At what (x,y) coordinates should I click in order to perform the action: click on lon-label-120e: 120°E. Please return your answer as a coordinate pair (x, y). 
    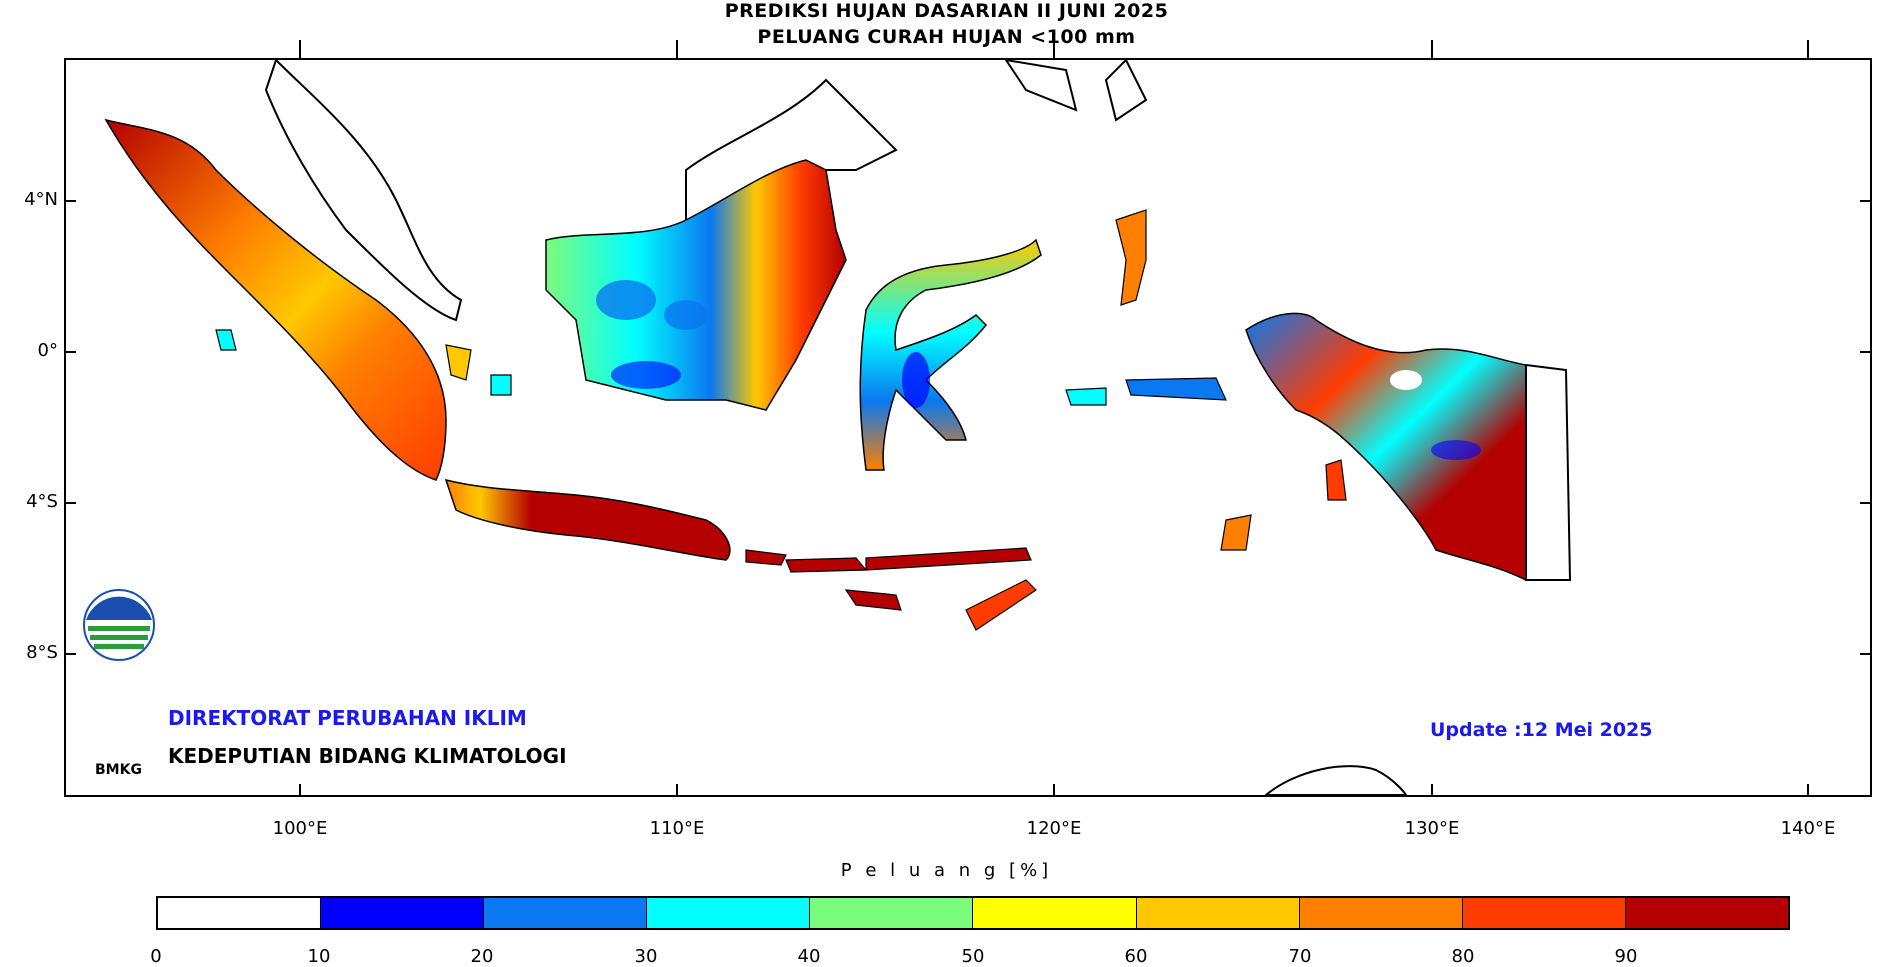
    Looking at the image, I should click on (1054, 828).